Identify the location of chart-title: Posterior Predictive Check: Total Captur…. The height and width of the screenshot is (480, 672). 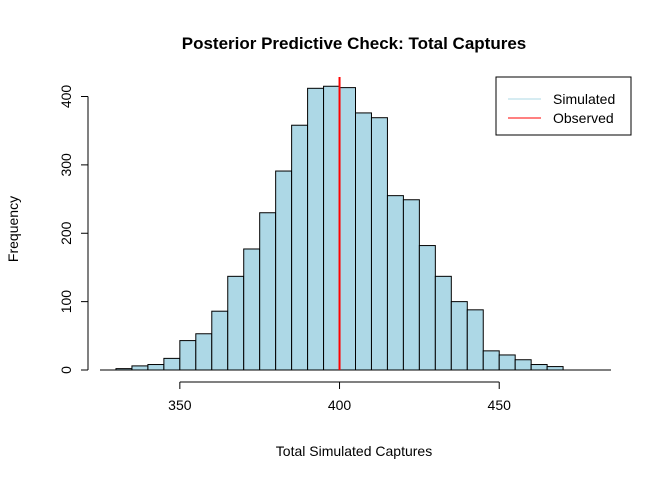
(354, 43).